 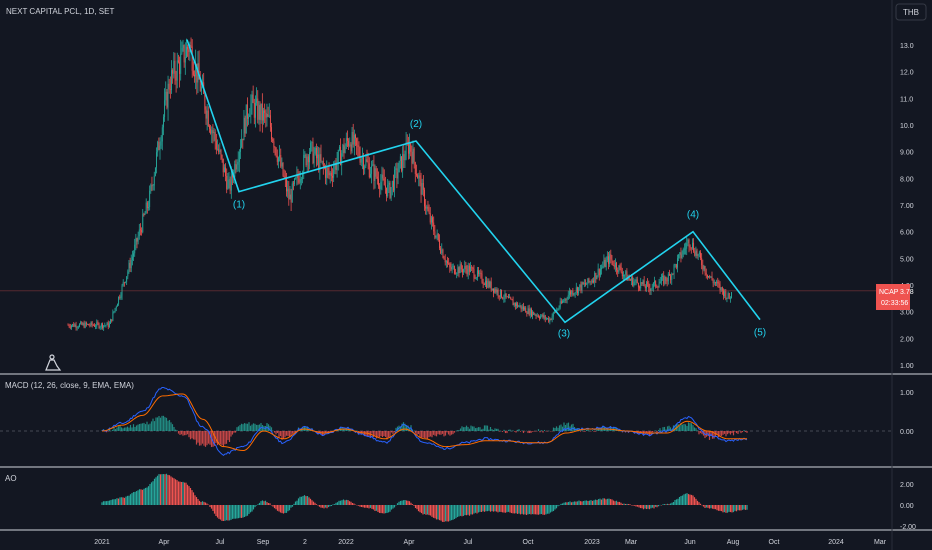 I want to click on ao-pane, so click(x=424, y=498).